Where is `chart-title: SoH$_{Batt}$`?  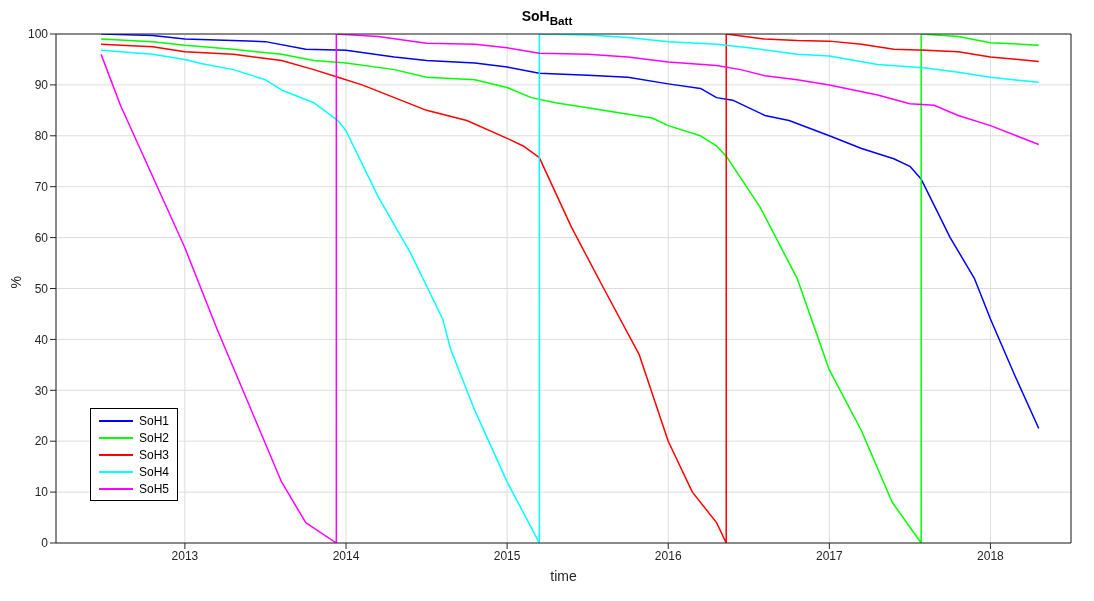 chart-title: SoH$_{Batt}$ is located at coordinates (547, 17).